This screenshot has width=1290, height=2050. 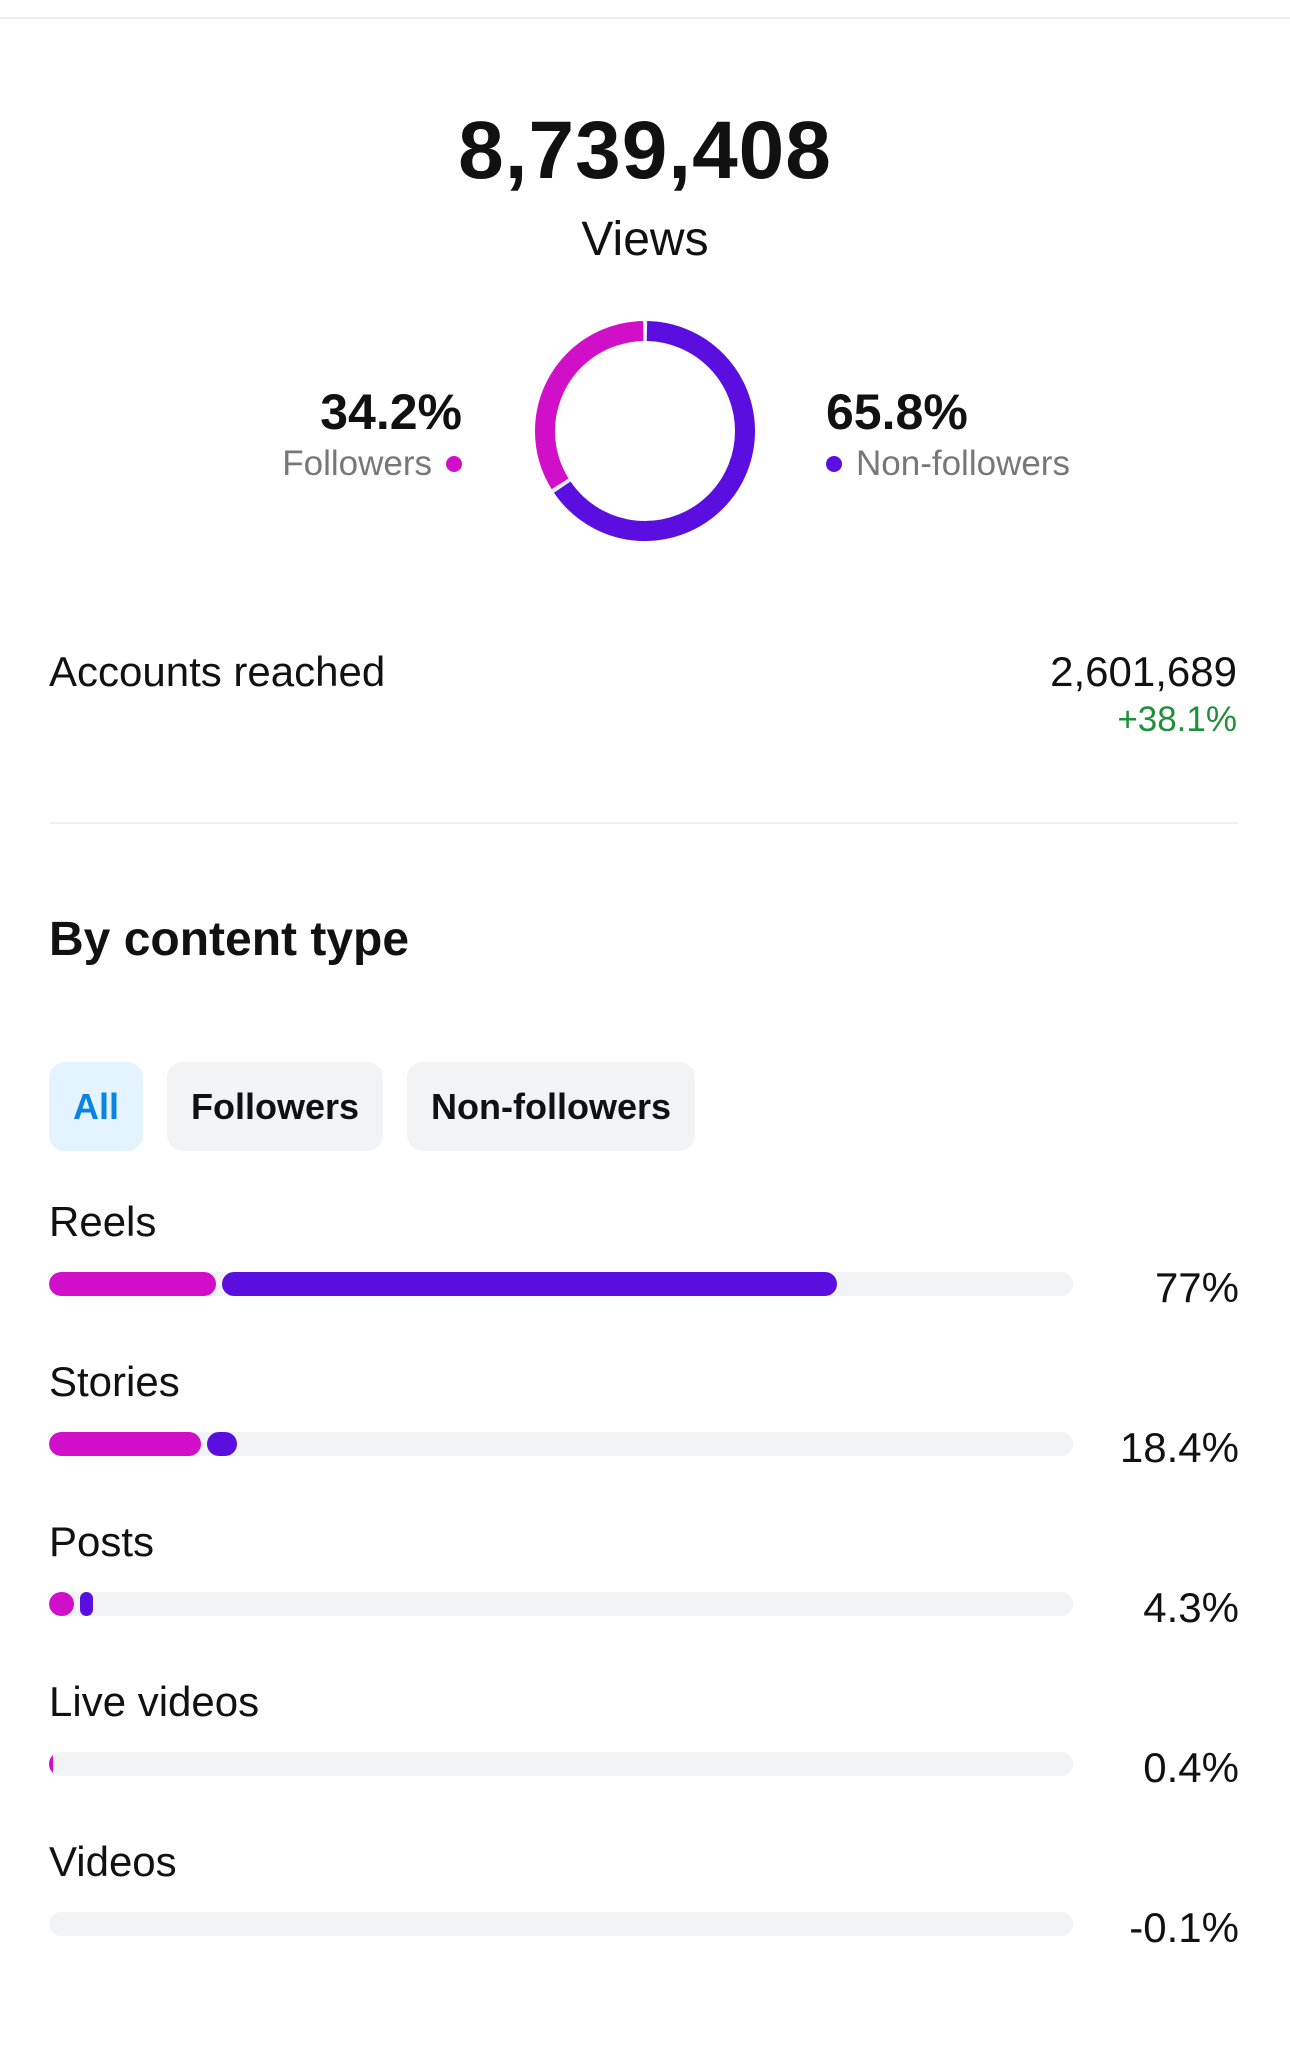 What do you see at coordinates (644, 1898) in the screenshot?
I see `content-row-videos: Videos -0.1%` at bounding box center [644, 1898].